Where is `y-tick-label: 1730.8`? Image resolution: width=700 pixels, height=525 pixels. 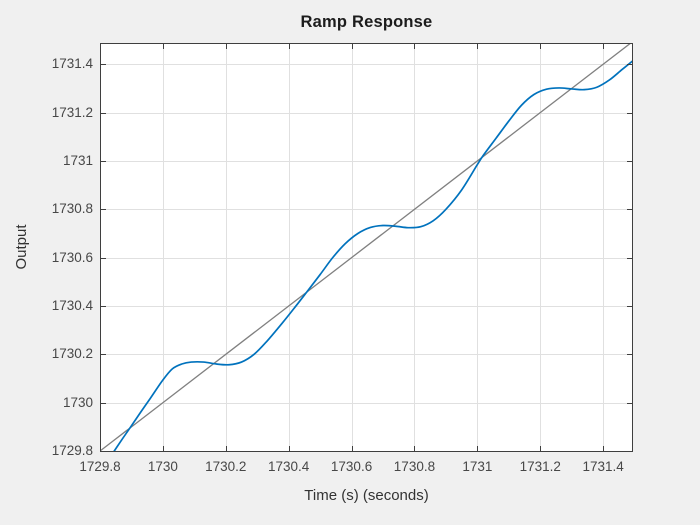
y-tick-label: 1730.8 is located at coordinates (72, 209).